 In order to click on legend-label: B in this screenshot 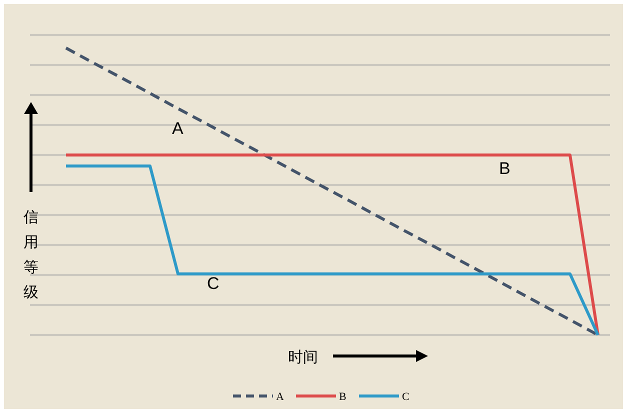, I will do `click(342, 397)`.